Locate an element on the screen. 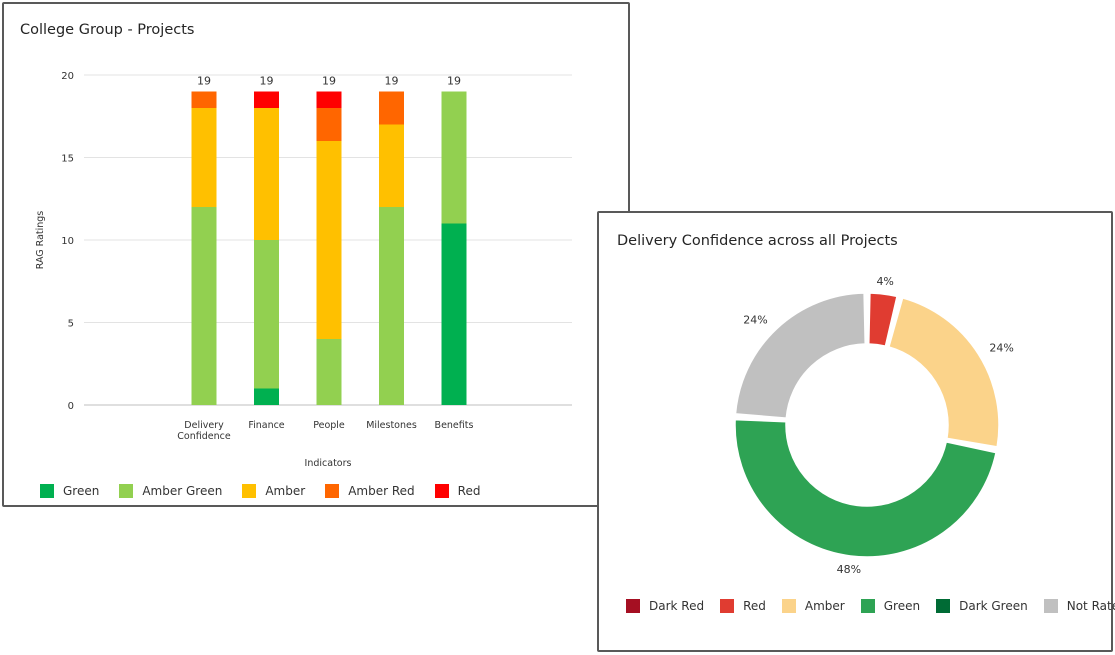 Image resolution: width=1115 pixels, height=655 pixels. x-tick-label: Confidence is located at coordinates (204, 436).